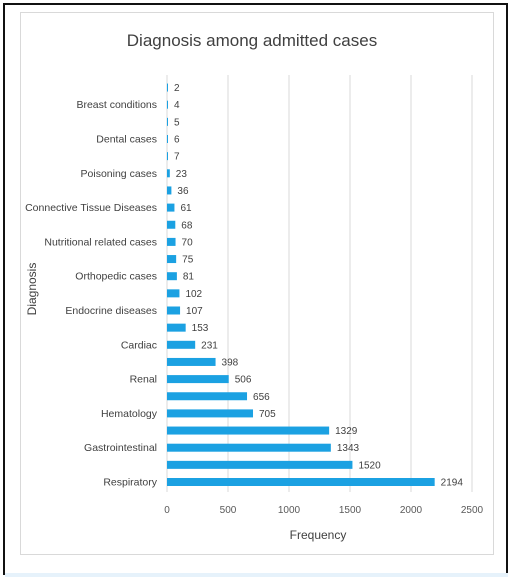  Describe the element at coordinates (472, 510) in the screenshot. I see `x-tick-label: 2500` at that location.